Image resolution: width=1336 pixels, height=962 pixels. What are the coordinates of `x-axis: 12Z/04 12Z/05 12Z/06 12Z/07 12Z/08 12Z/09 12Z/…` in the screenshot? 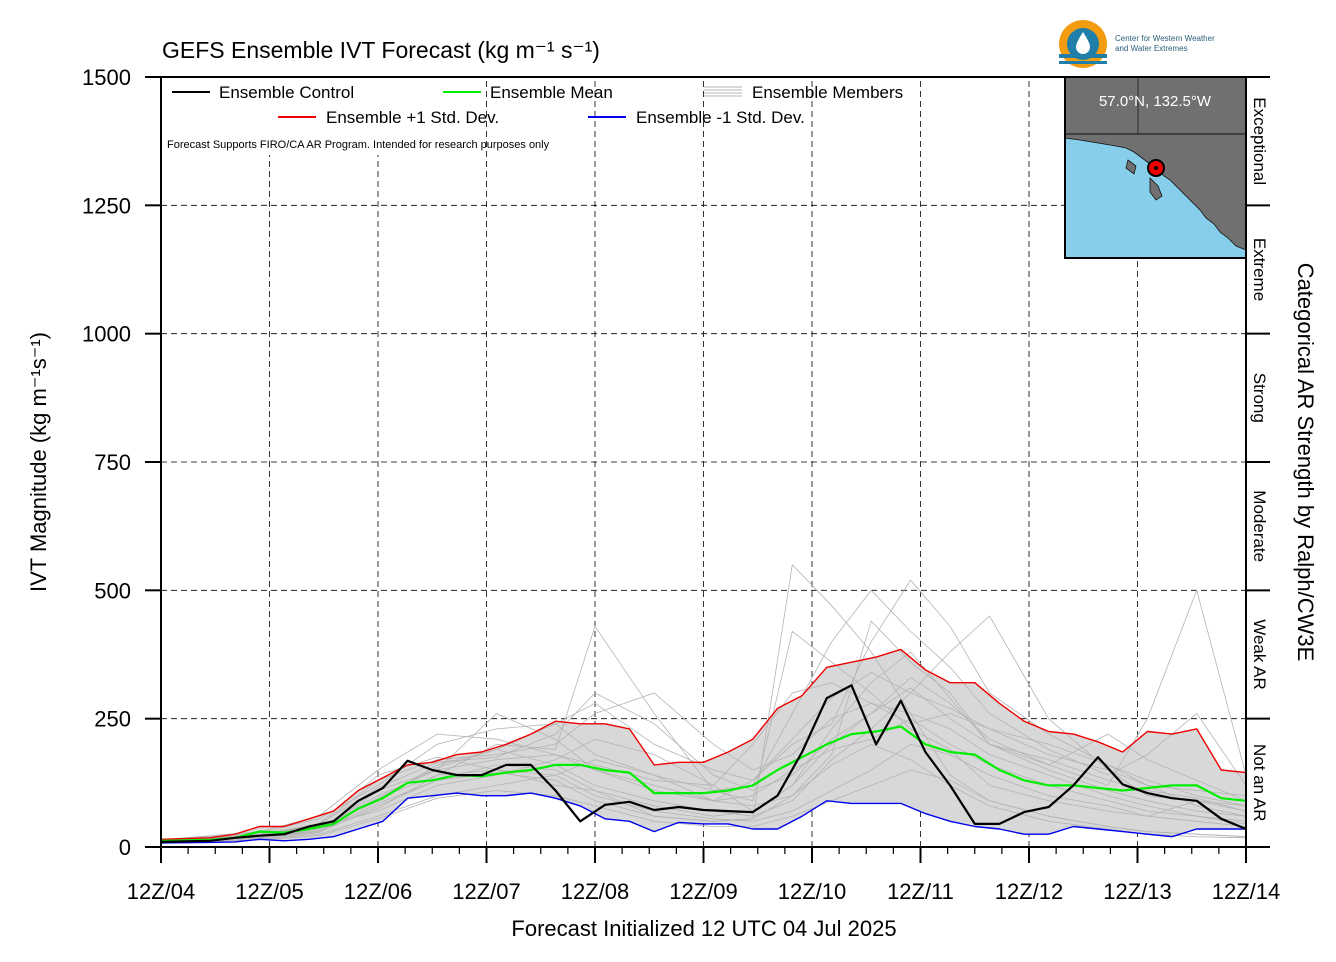 It's located at (704, 875).